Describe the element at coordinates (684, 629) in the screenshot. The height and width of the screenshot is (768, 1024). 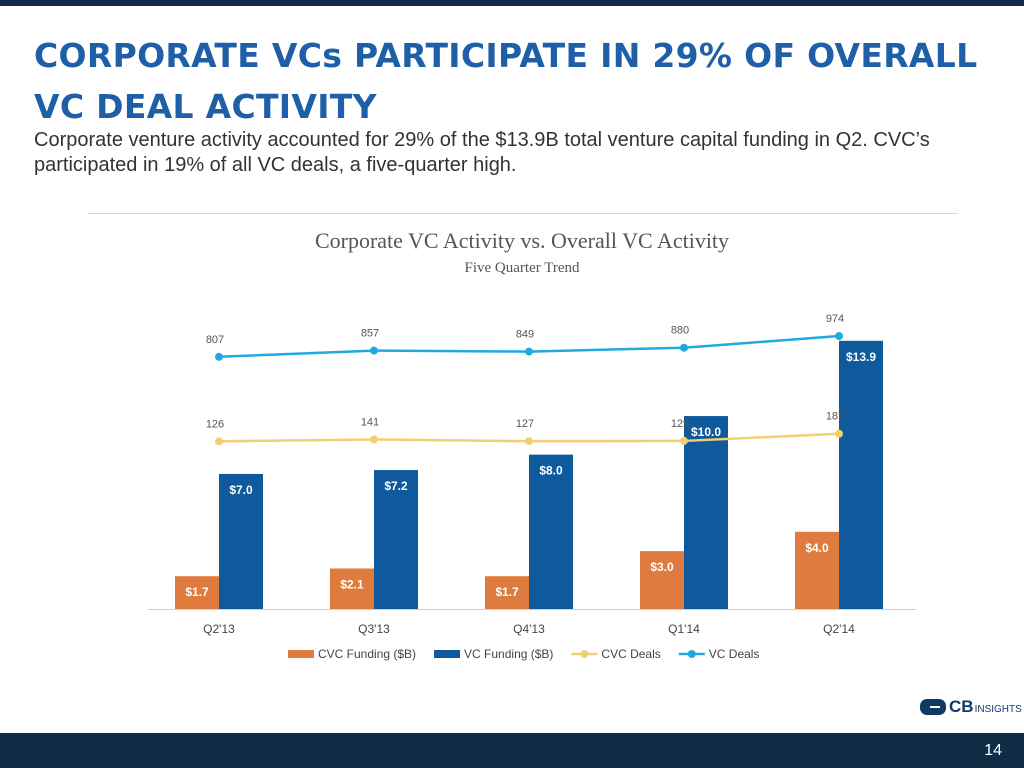
I see `x-tick-label: Q1'14` at that location.